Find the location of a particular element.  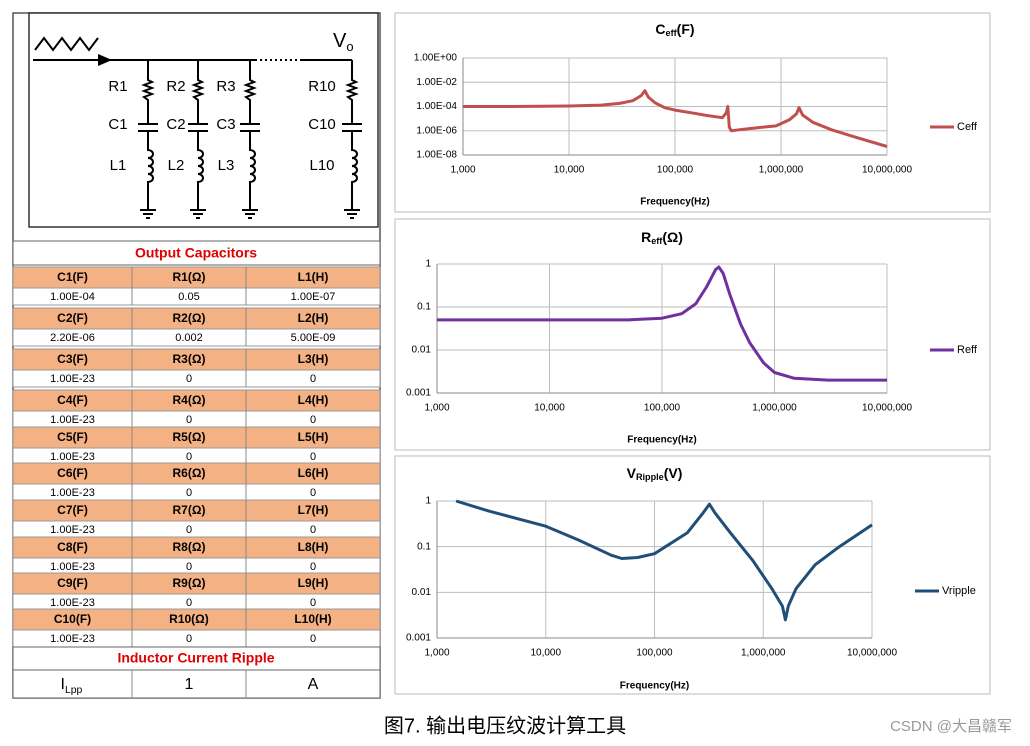

value-cell: 0.002 is located at coordinates (189, 338).